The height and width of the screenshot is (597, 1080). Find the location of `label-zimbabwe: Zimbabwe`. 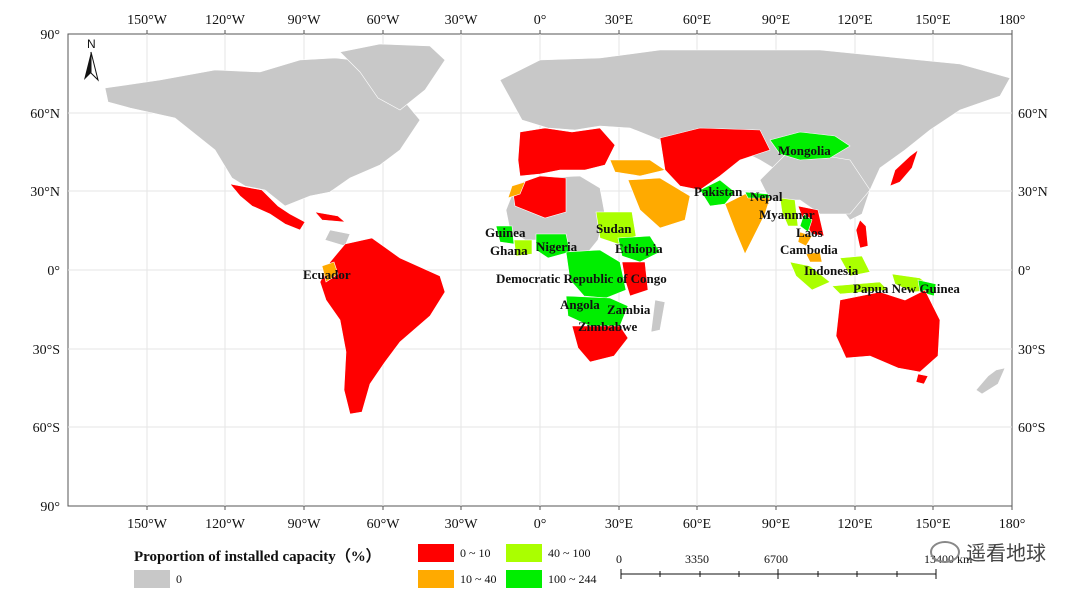

label-zimbabwe: Zimbabwe is located at coordinates (607, 326).